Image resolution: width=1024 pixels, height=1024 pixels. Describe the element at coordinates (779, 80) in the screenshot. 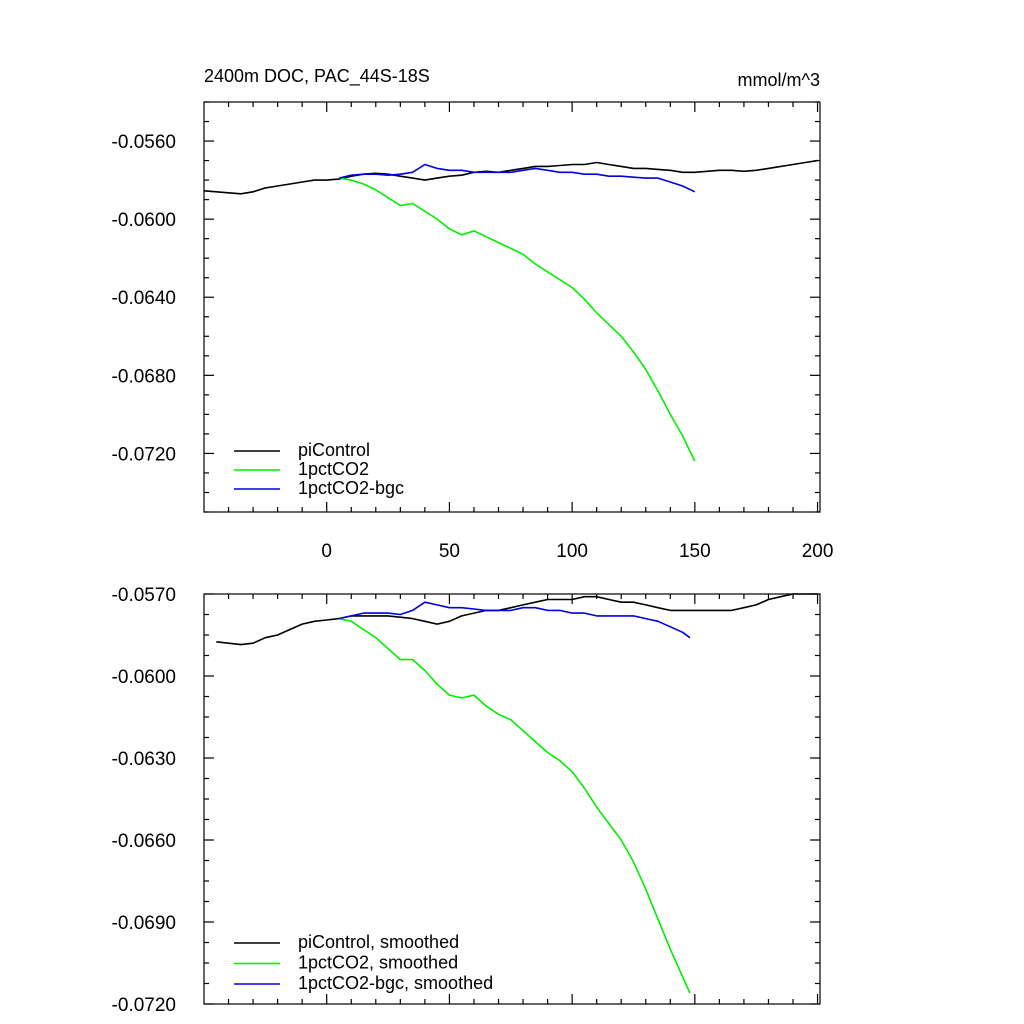

I see `units-label: mmol/m^3` at that location.